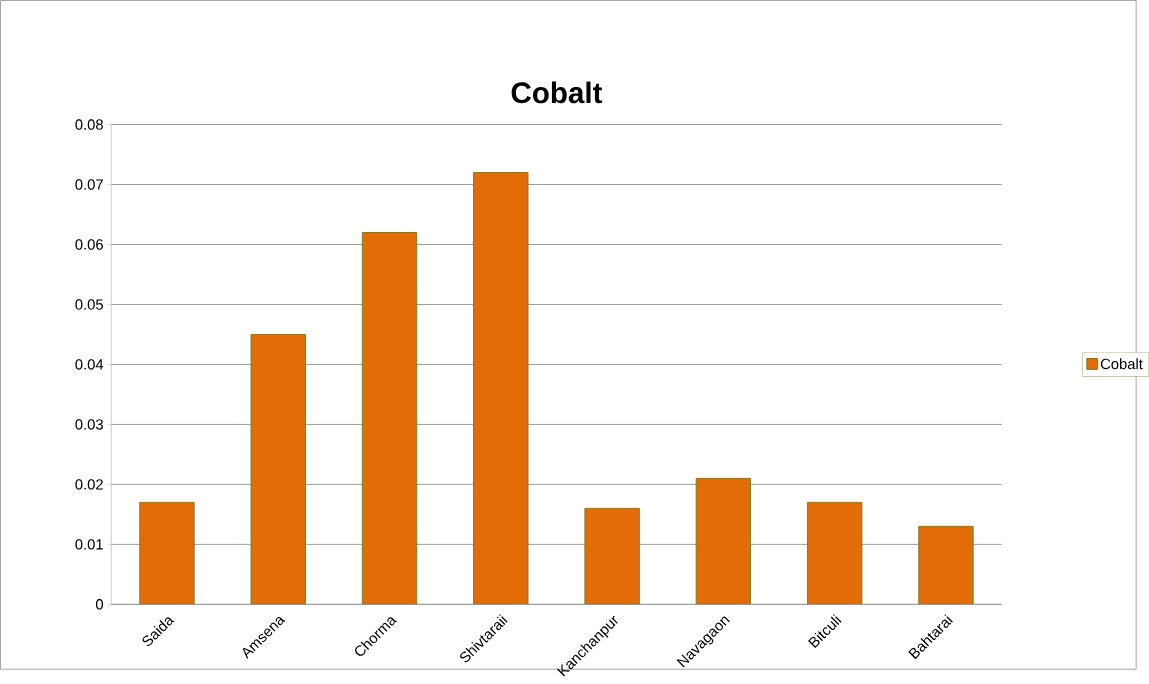 Image resolution: width=1149 pixels, height=684 pixels. What do you see at coordinates (89, 124) in the screenshot?
I see `y-tick-label: 0.08` at bounding box center [89, 124].